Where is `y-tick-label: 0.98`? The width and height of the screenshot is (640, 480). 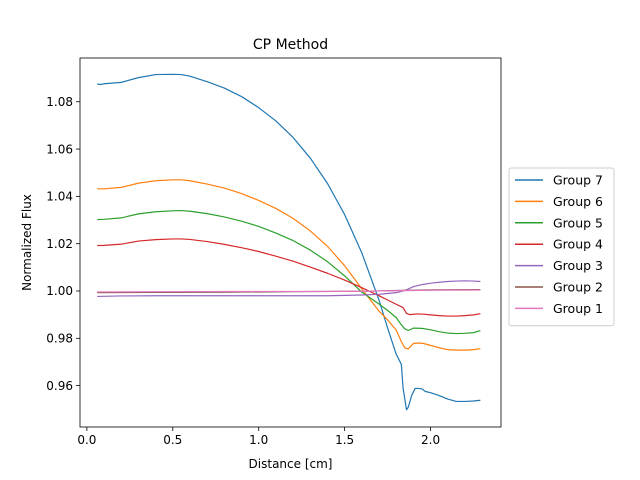
y-tick-label: 0.98 is located at coordinates (59, 338).